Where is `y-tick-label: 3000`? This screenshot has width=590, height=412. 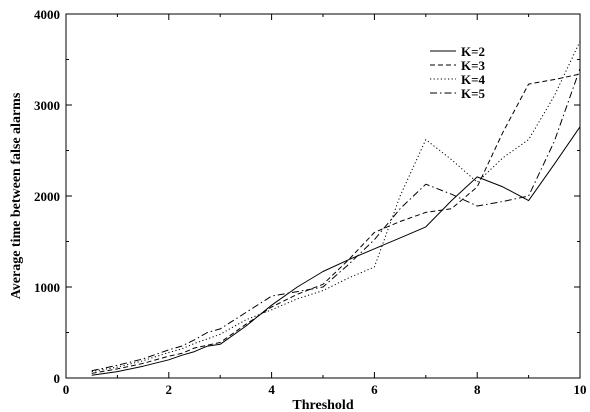 y-tick-label: 3000 is located at coordinates (47, 105).